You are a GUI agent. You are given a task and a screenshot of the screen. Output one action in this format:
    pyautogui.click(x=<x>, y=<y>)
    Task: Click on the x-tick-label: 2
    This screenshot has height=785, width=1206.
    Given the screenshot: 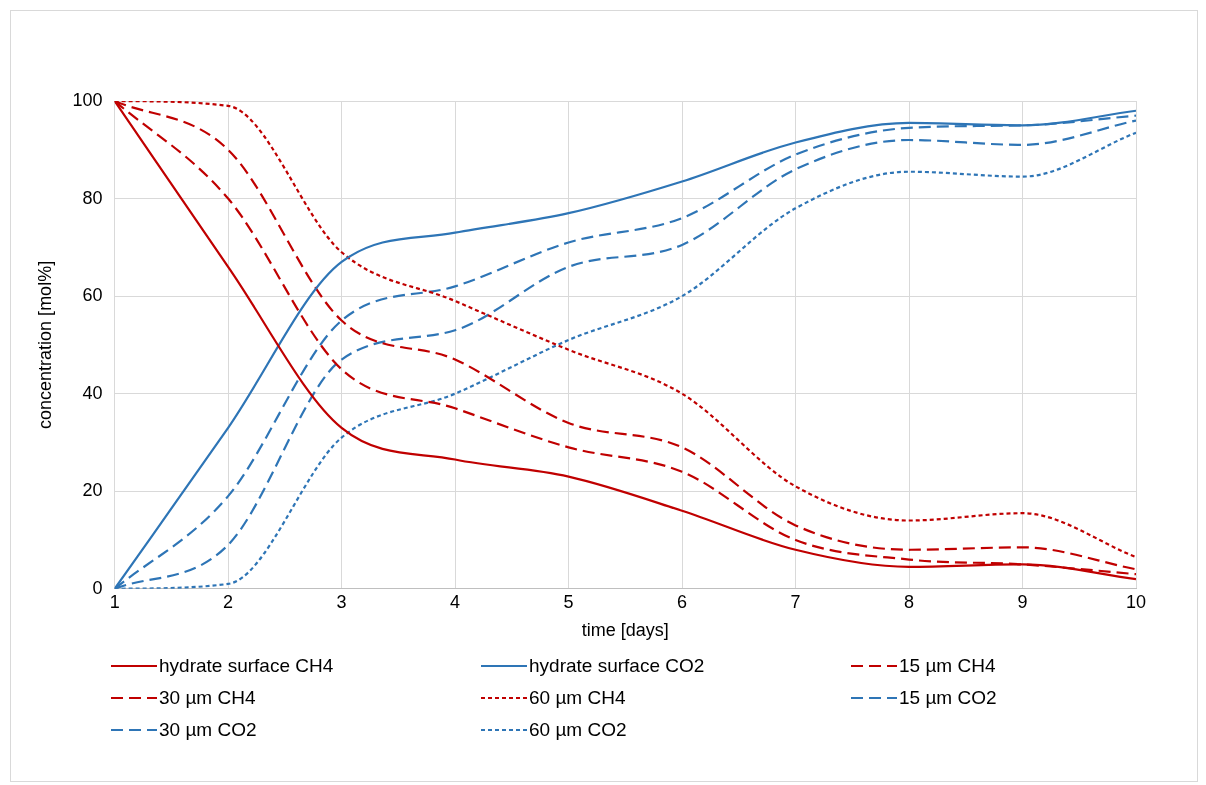 What is the action you would take?
    pyautogui.click(x=228, y=601)
    